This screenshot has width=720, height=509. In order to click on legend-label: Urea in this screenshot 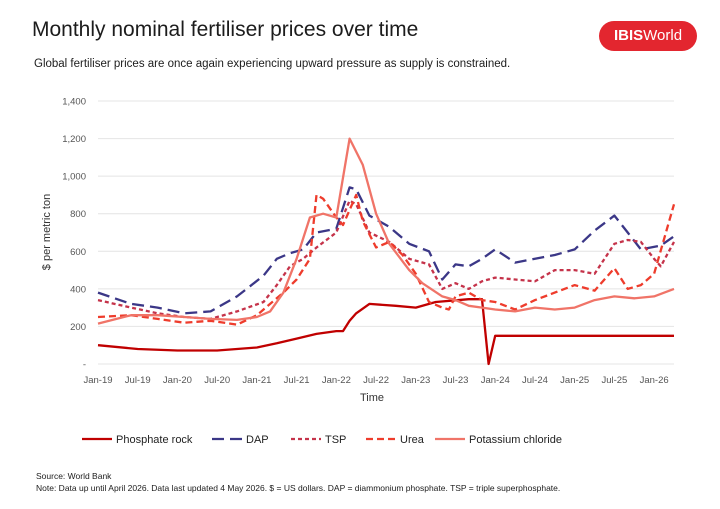, I will do `click(412, 440)`.